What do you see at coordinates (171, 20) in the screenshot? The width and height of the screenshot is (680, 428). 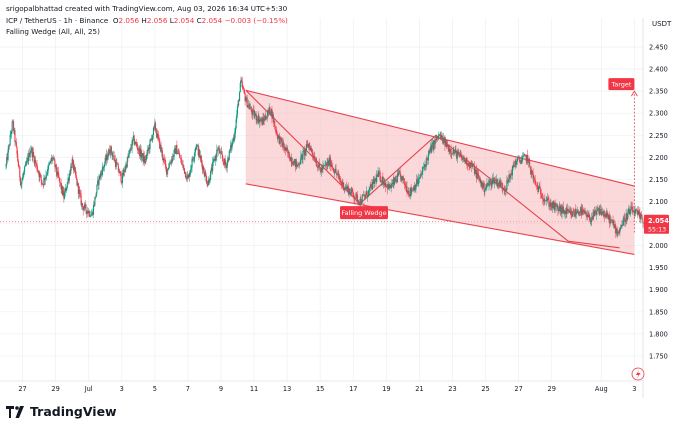 I see `low-label: L` at bounding box center [171, 20].